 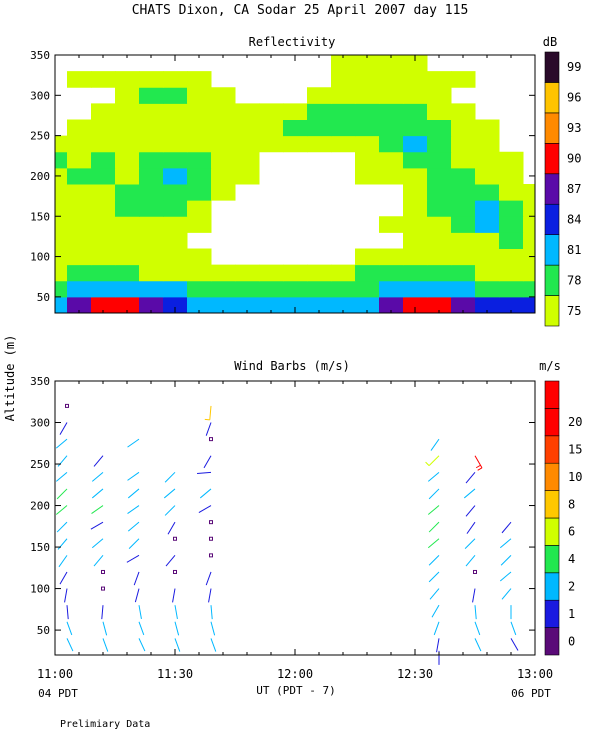 What do you see at coordinates (40, 381) in the screenshot?
I see `wind-y-tick-label: 350` at bounding box center [40, 381].